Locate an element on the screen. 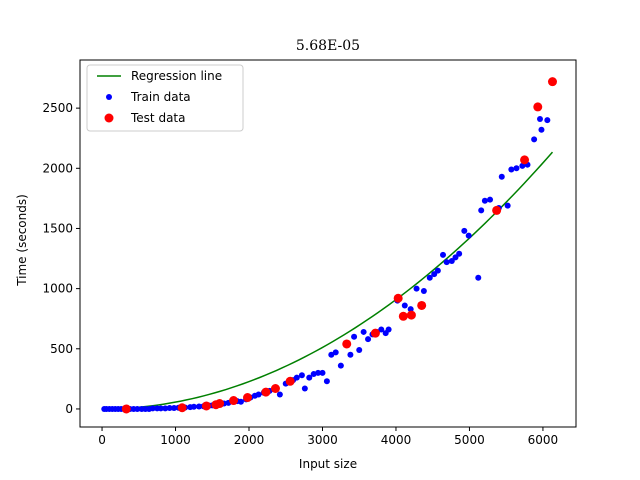 This screenshot has width=640, height=480. x-tick-label-0: 0 is located at coordinates (102, 440).